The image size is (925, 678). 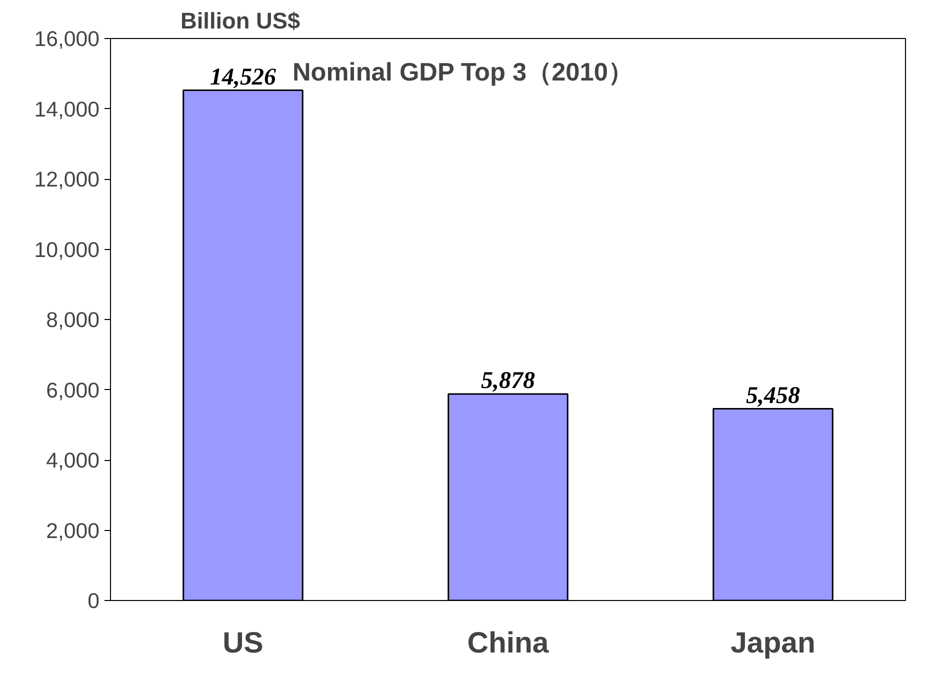 I want to click on y-tick-label: 14,000, so click(x=67, y=109).